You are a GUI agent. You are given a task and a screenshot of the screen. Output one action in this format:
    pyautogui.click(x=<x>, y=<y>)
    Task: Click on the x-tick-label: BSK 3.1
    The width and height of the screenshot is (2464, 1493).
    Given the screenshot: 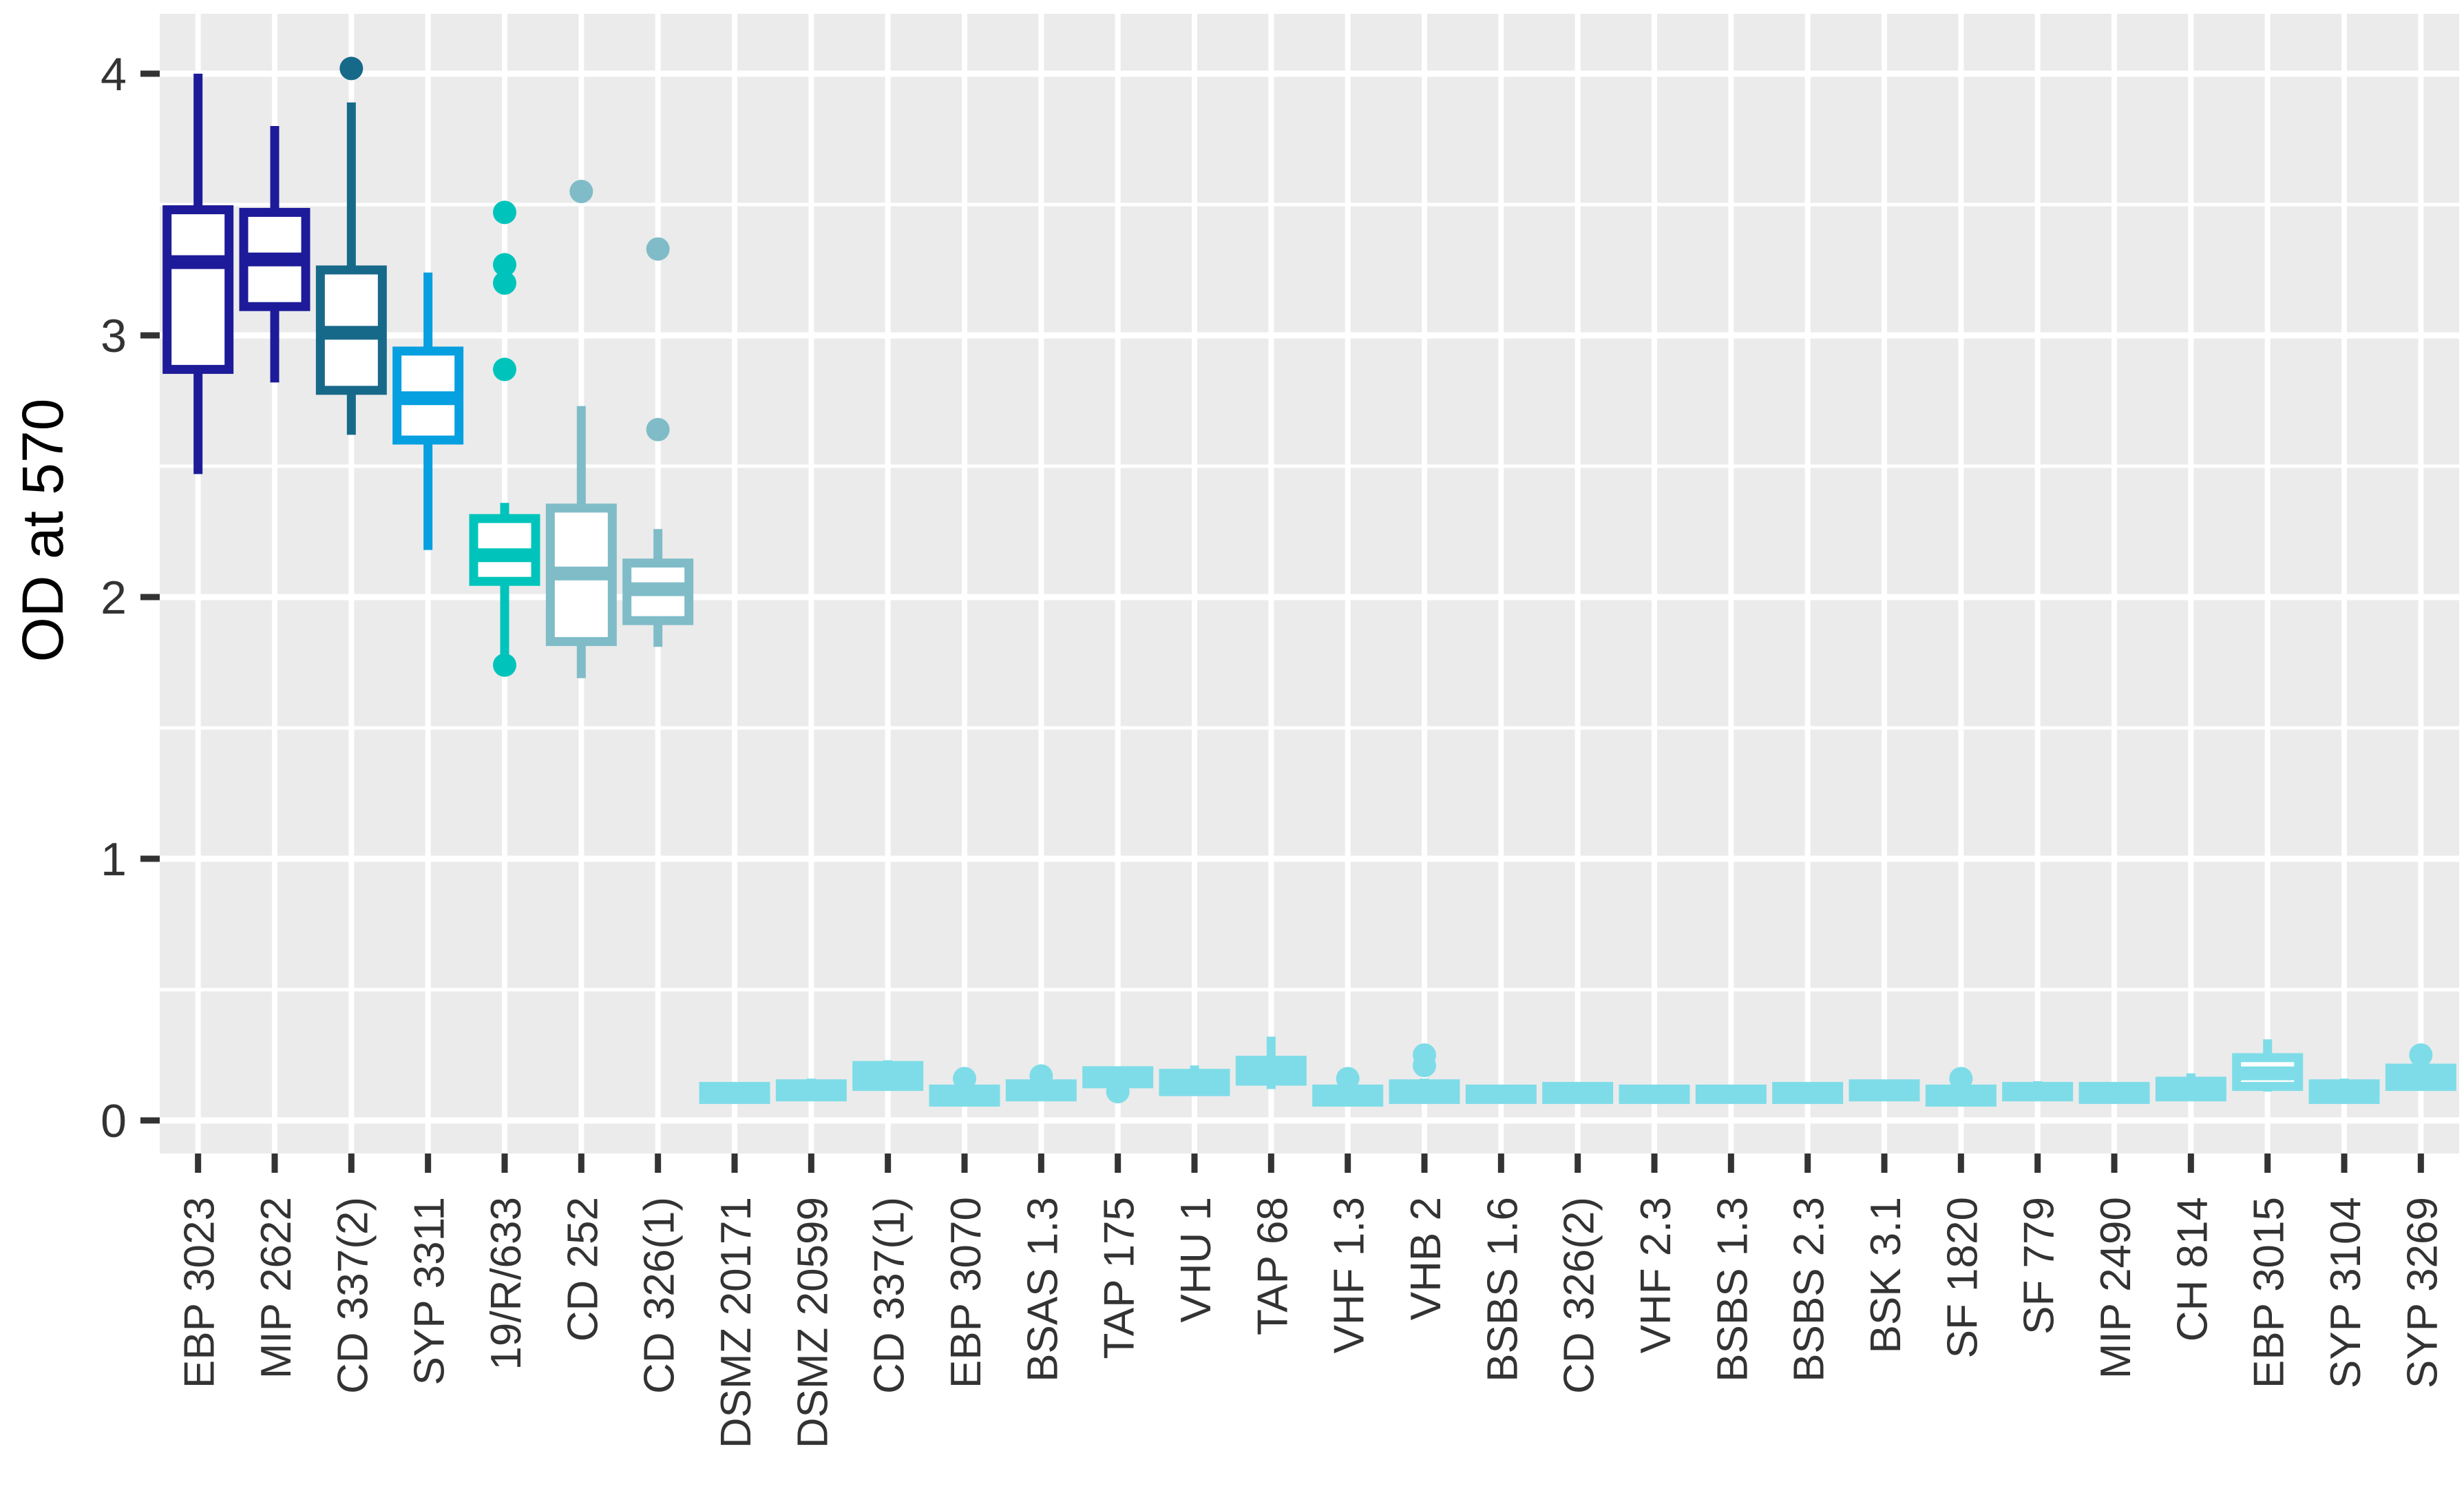 What is the action you would take?
    pyautogui.click(x=1886, y=1275)
    